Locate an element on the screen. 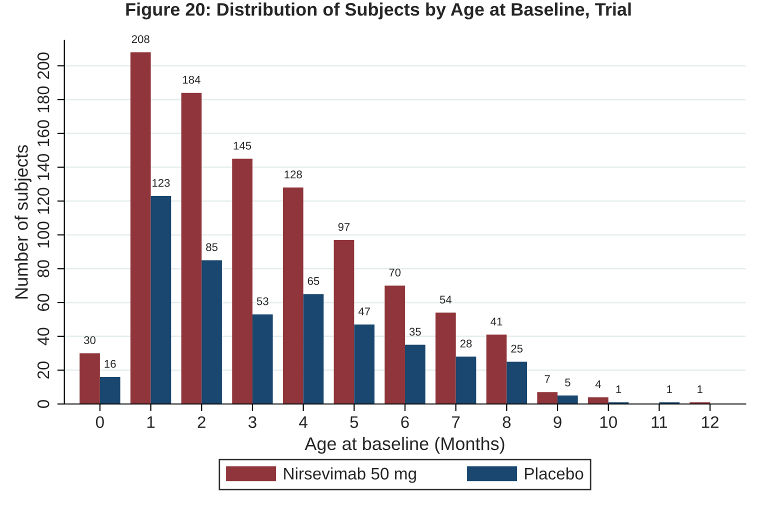 This screenshot has height=505, width=757. data-label: 128 is located at coordinates (293, 174).